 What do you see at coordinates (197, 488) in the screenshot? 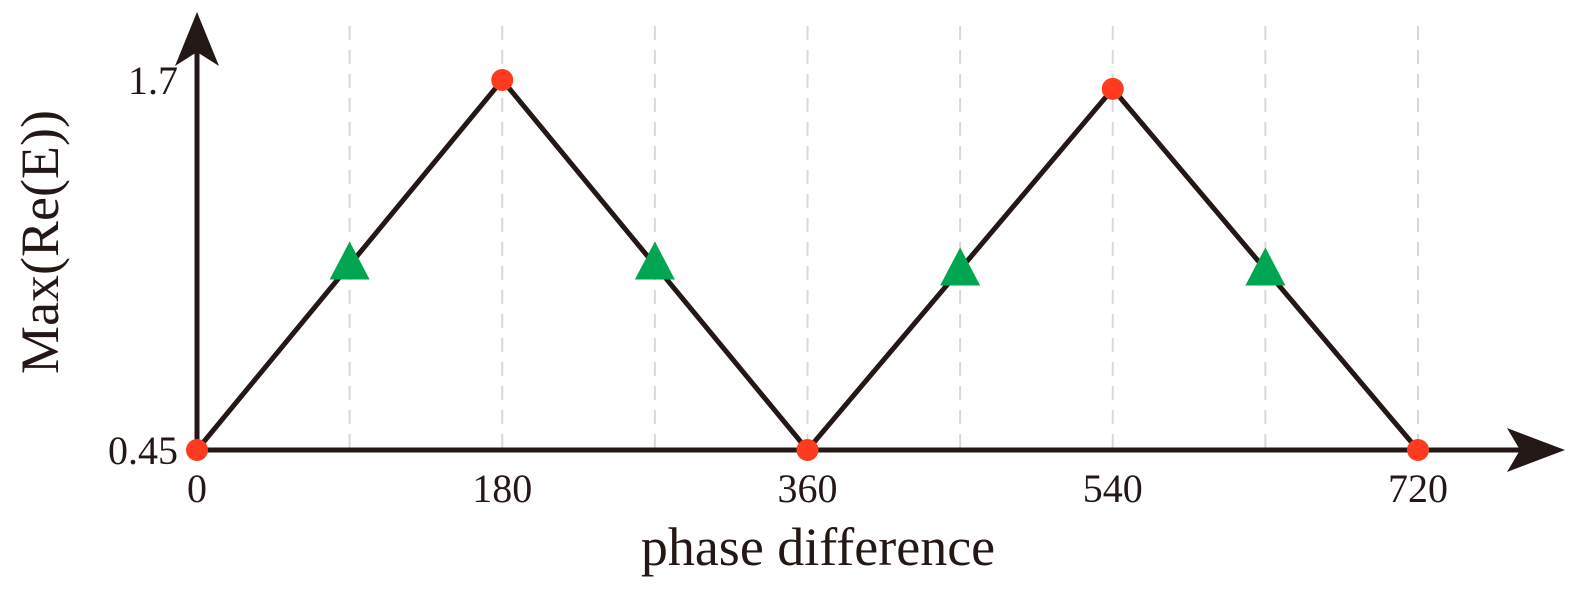
I see `x-tick-label: 0` at bounding box center [197, 488].